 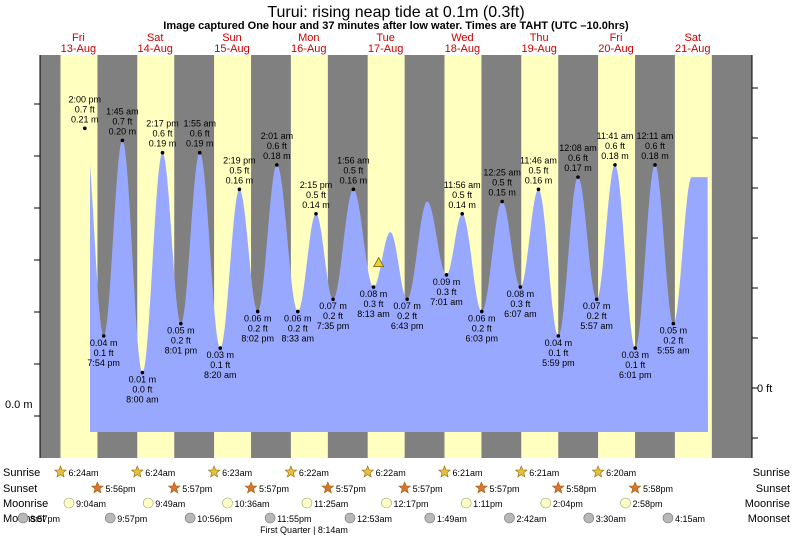 I want to click on moonset-time: 4:15am, so click(x=690, y=519).